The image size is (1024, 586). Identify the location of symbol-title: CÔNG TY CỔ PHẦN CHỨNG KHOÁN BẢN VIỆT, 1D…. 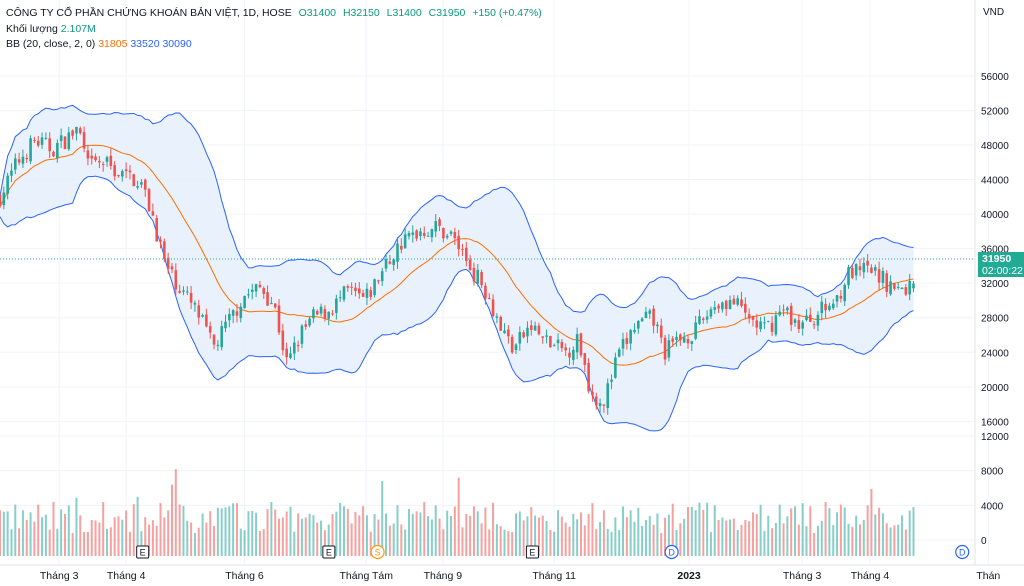
(149, 13).